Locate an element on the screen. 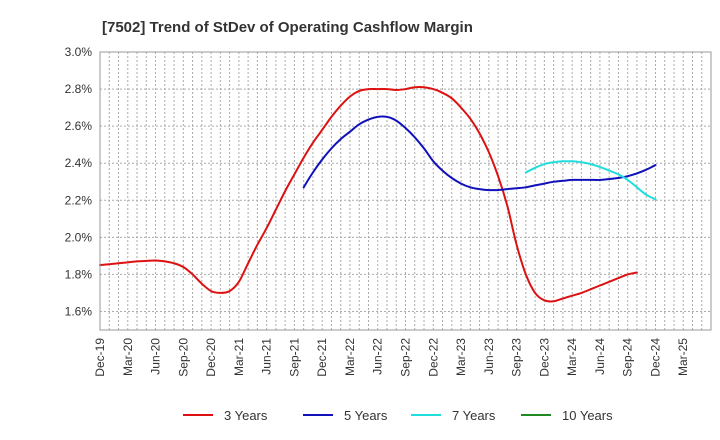 This screenshot has width=720, height=440. x-tick-label: Mar-22 is located at coordinates (350, 357).